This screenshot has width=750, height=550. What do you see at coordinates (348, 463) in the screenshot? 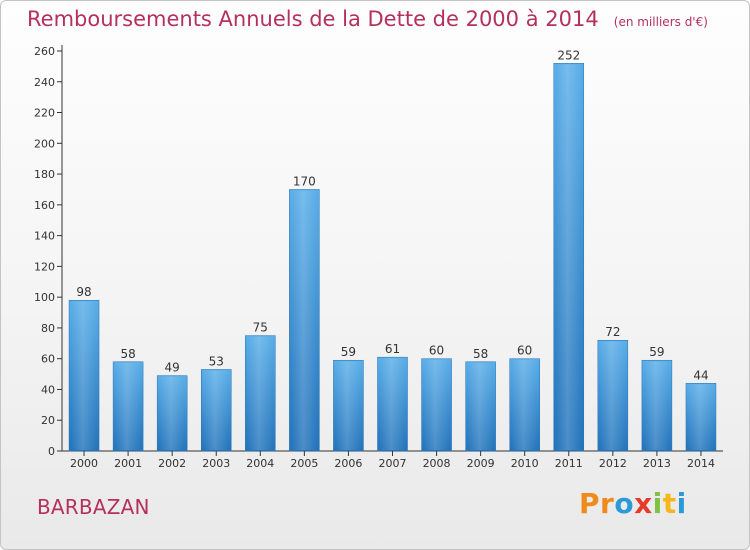
I see `x-tick-label: 2006` at bounding box center [348, 463].